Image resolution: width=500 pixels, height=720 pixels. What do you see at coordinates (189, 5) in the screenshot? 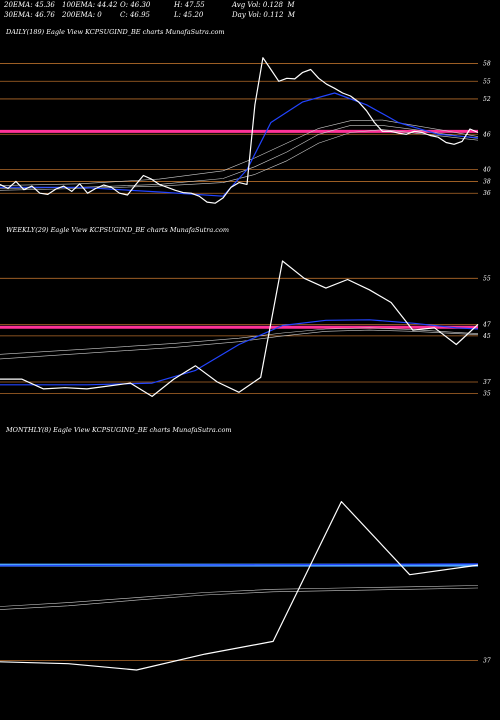
I see `stat-high: H: 47.55` at bounding box center [189, 5].